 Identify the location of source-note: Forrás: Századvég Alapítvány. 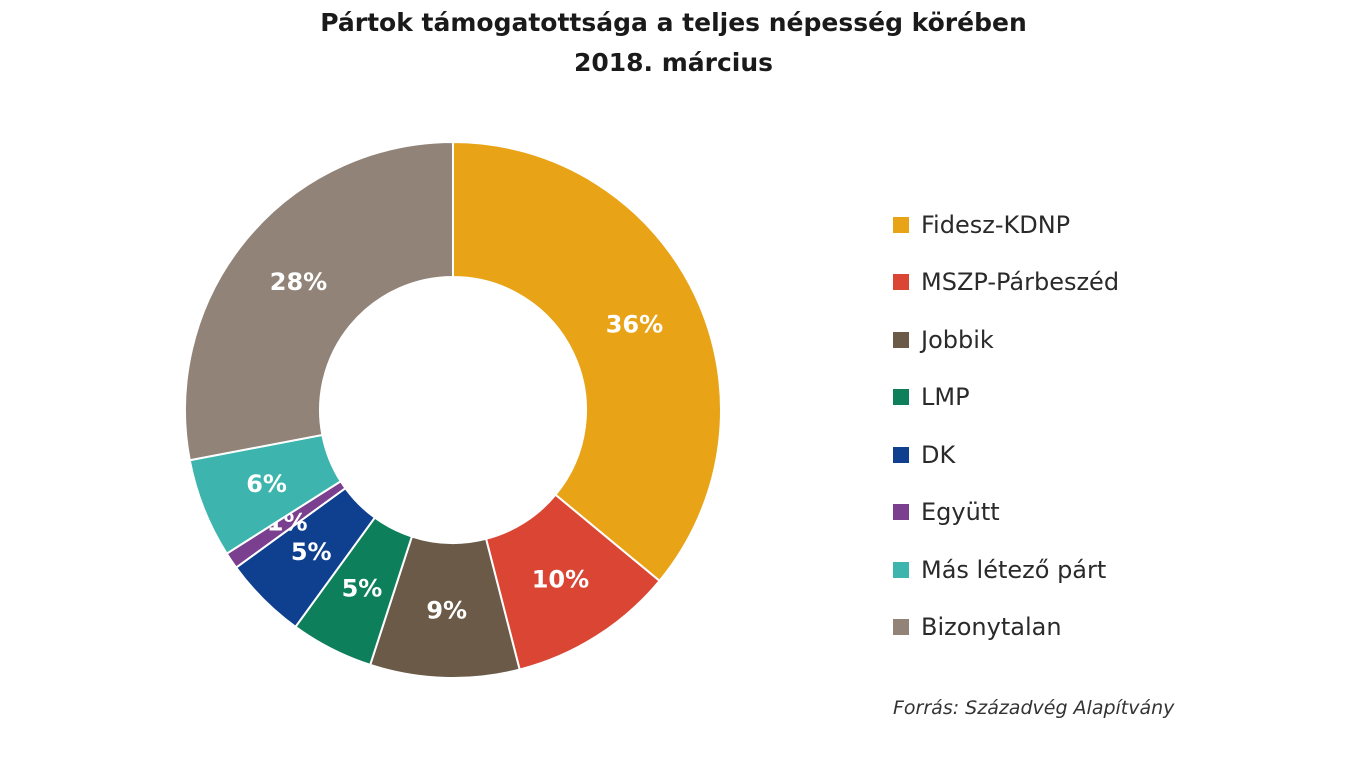
(1034, 708).